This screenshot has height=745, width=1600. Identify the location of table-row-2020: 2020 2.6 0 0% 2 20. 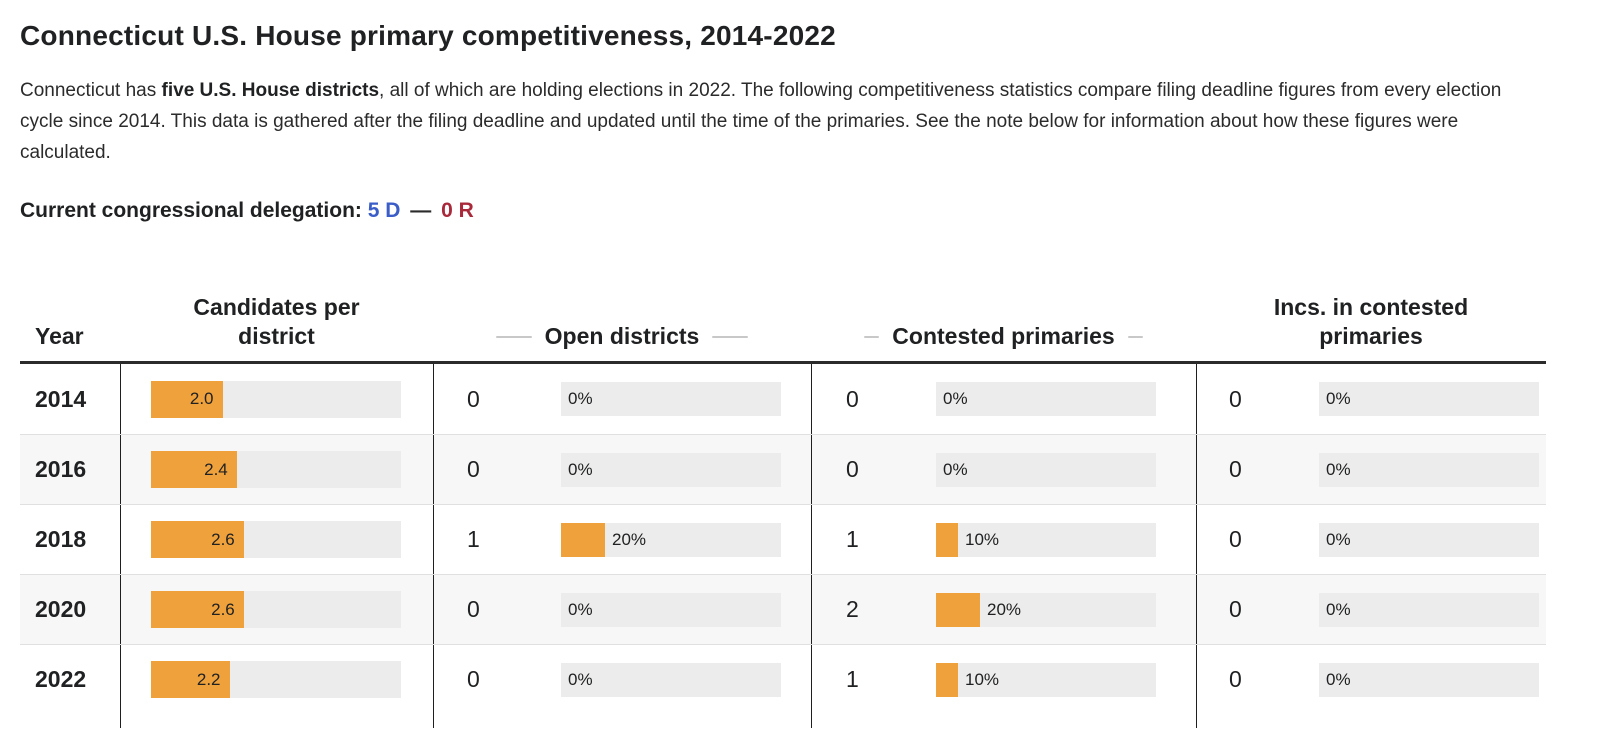
(783, 609).